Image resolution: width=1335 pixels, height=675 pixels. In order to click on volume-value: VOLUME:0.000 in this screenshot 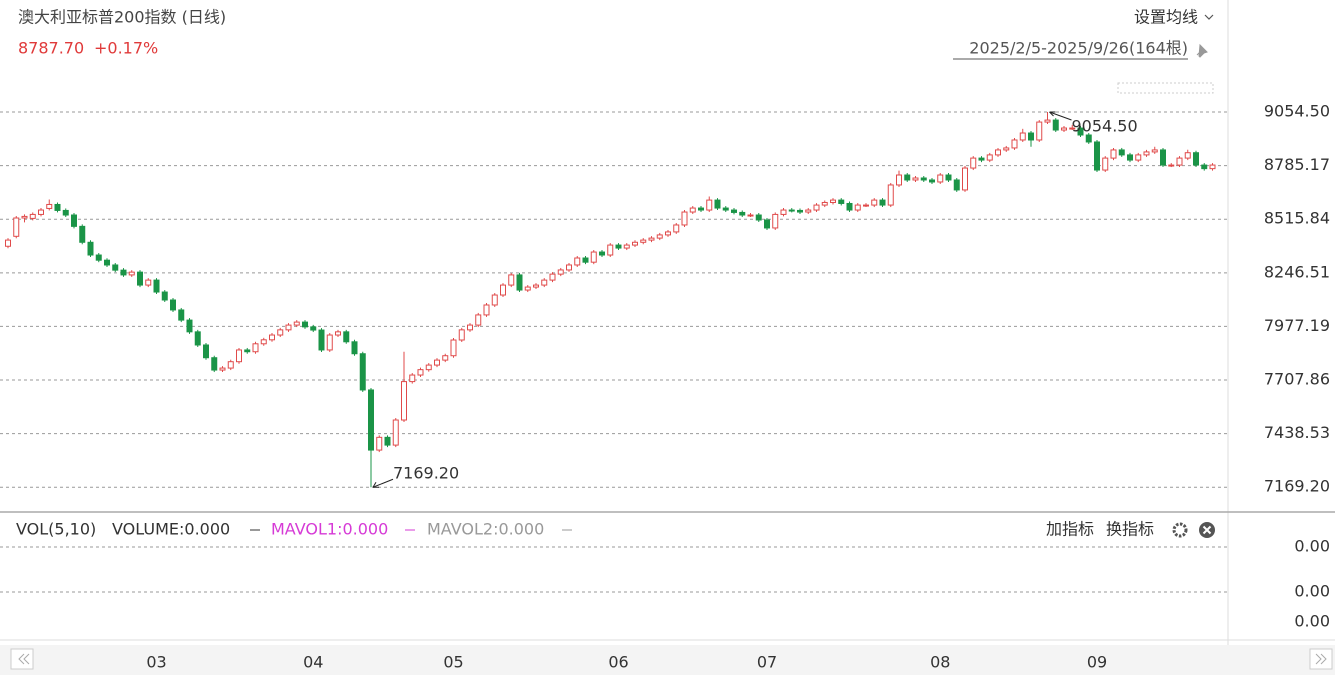, I will do `click(171, 529)`.